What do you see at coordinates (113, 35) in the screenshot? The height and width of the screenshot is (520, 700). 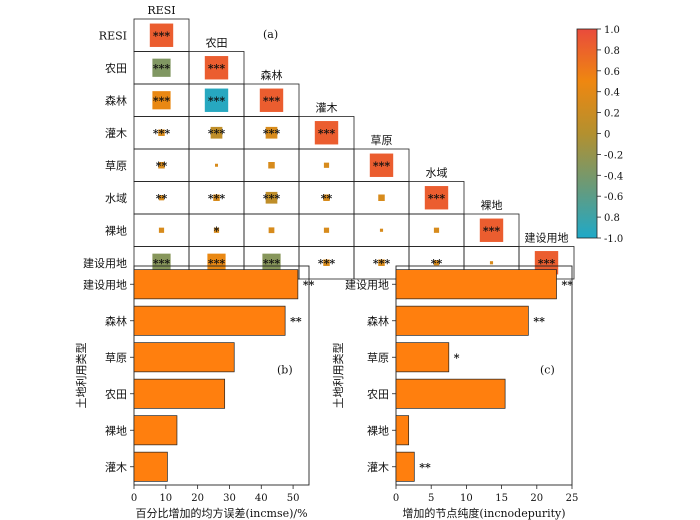 I see `heatmap-row-label: RESI` at bounding box center [113, 35].